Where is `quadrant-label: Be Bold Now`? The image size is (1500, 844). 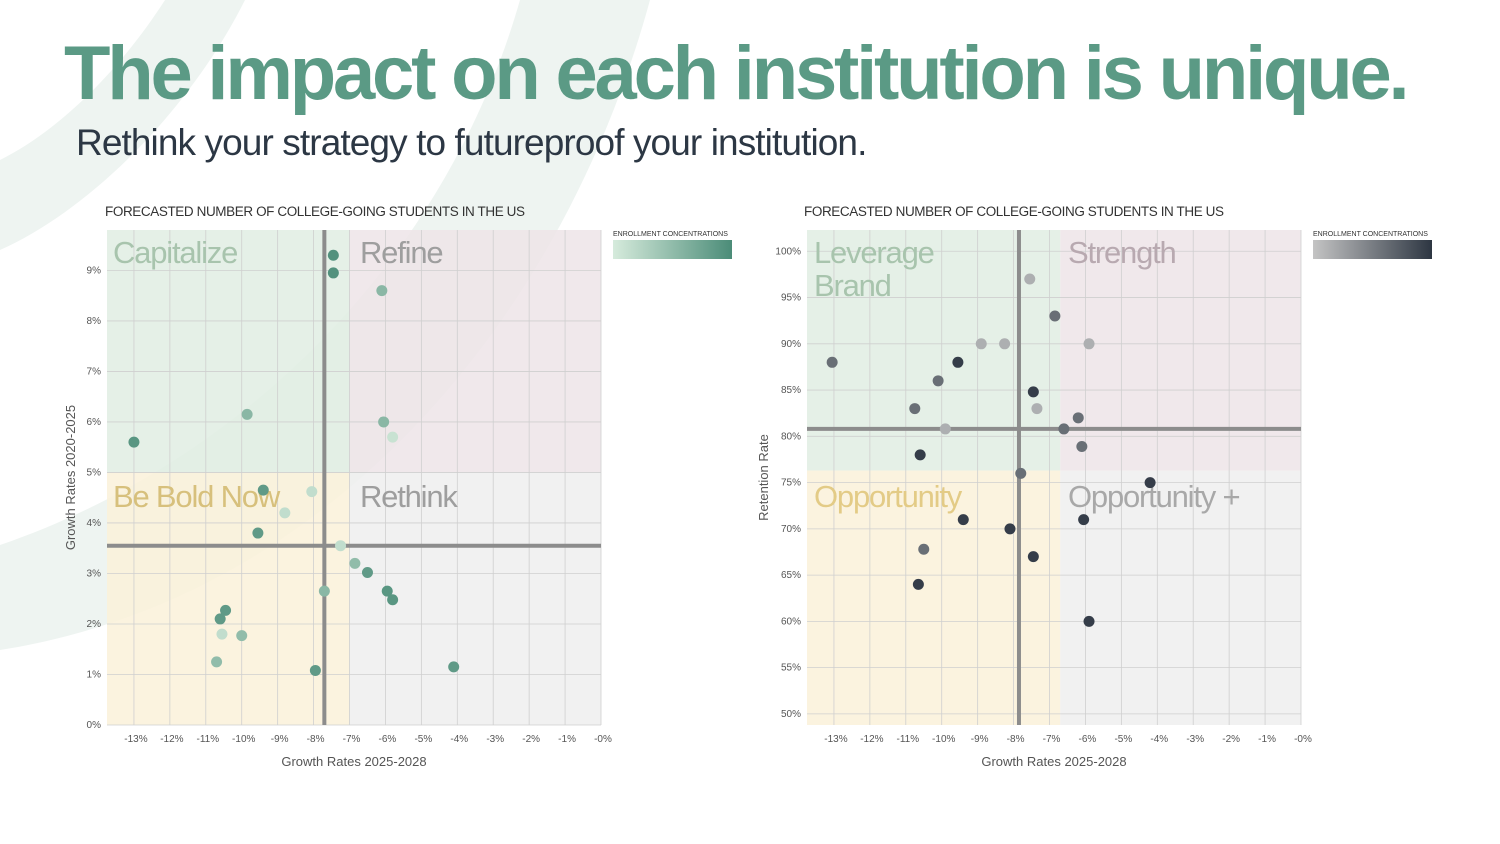 quadrant-label: Be Bold Now is located at coordinates (197, 496).